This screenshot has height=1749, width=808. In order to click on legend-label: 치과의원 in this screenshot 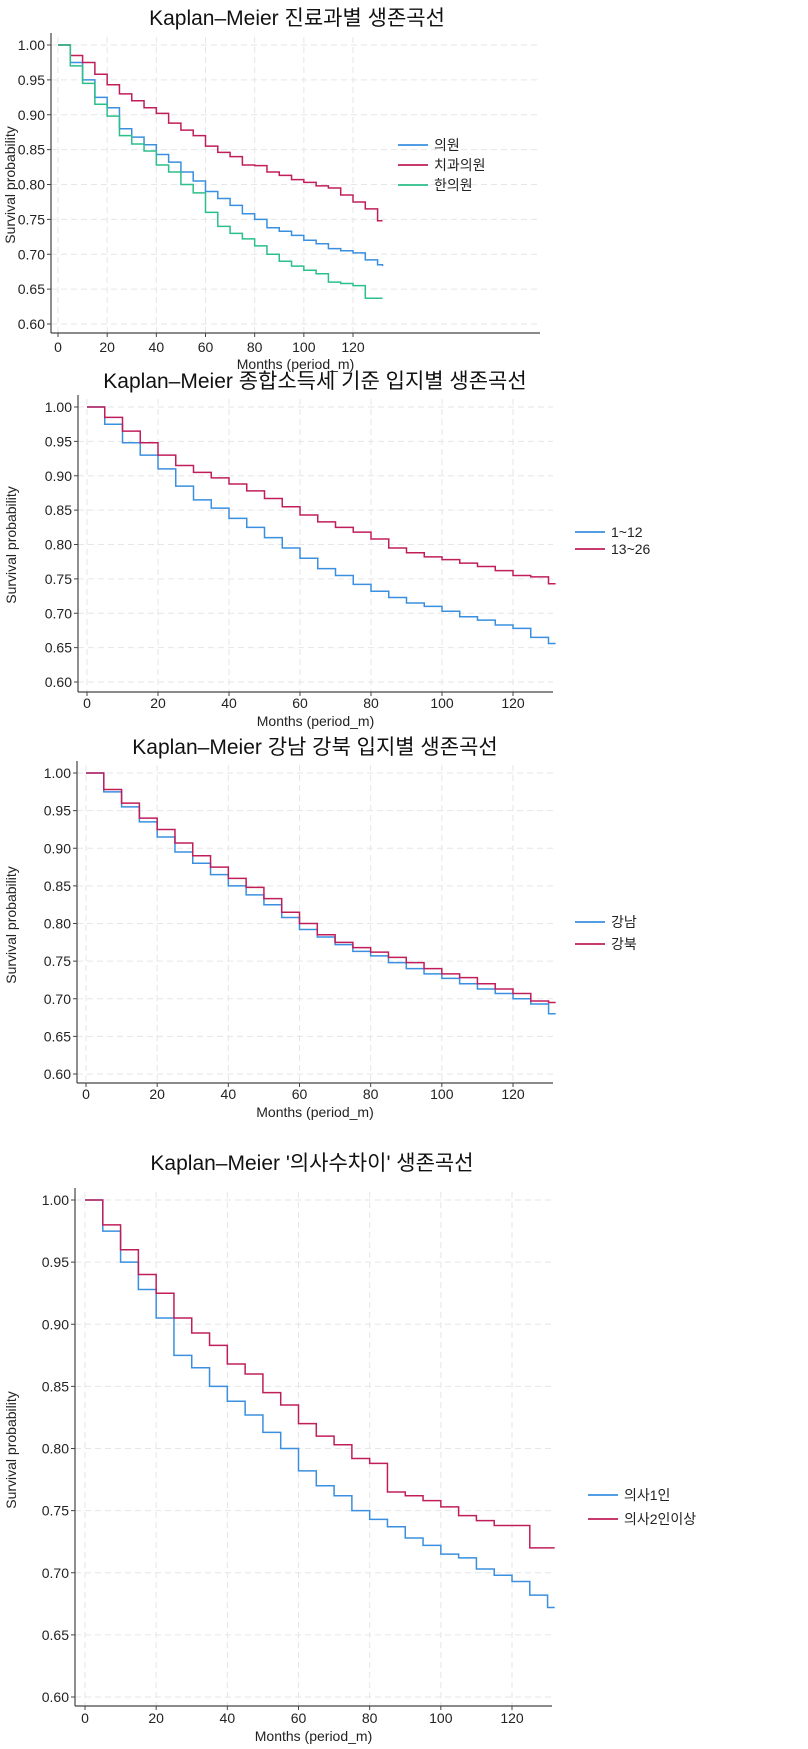, I will do `click(460, 165)`.